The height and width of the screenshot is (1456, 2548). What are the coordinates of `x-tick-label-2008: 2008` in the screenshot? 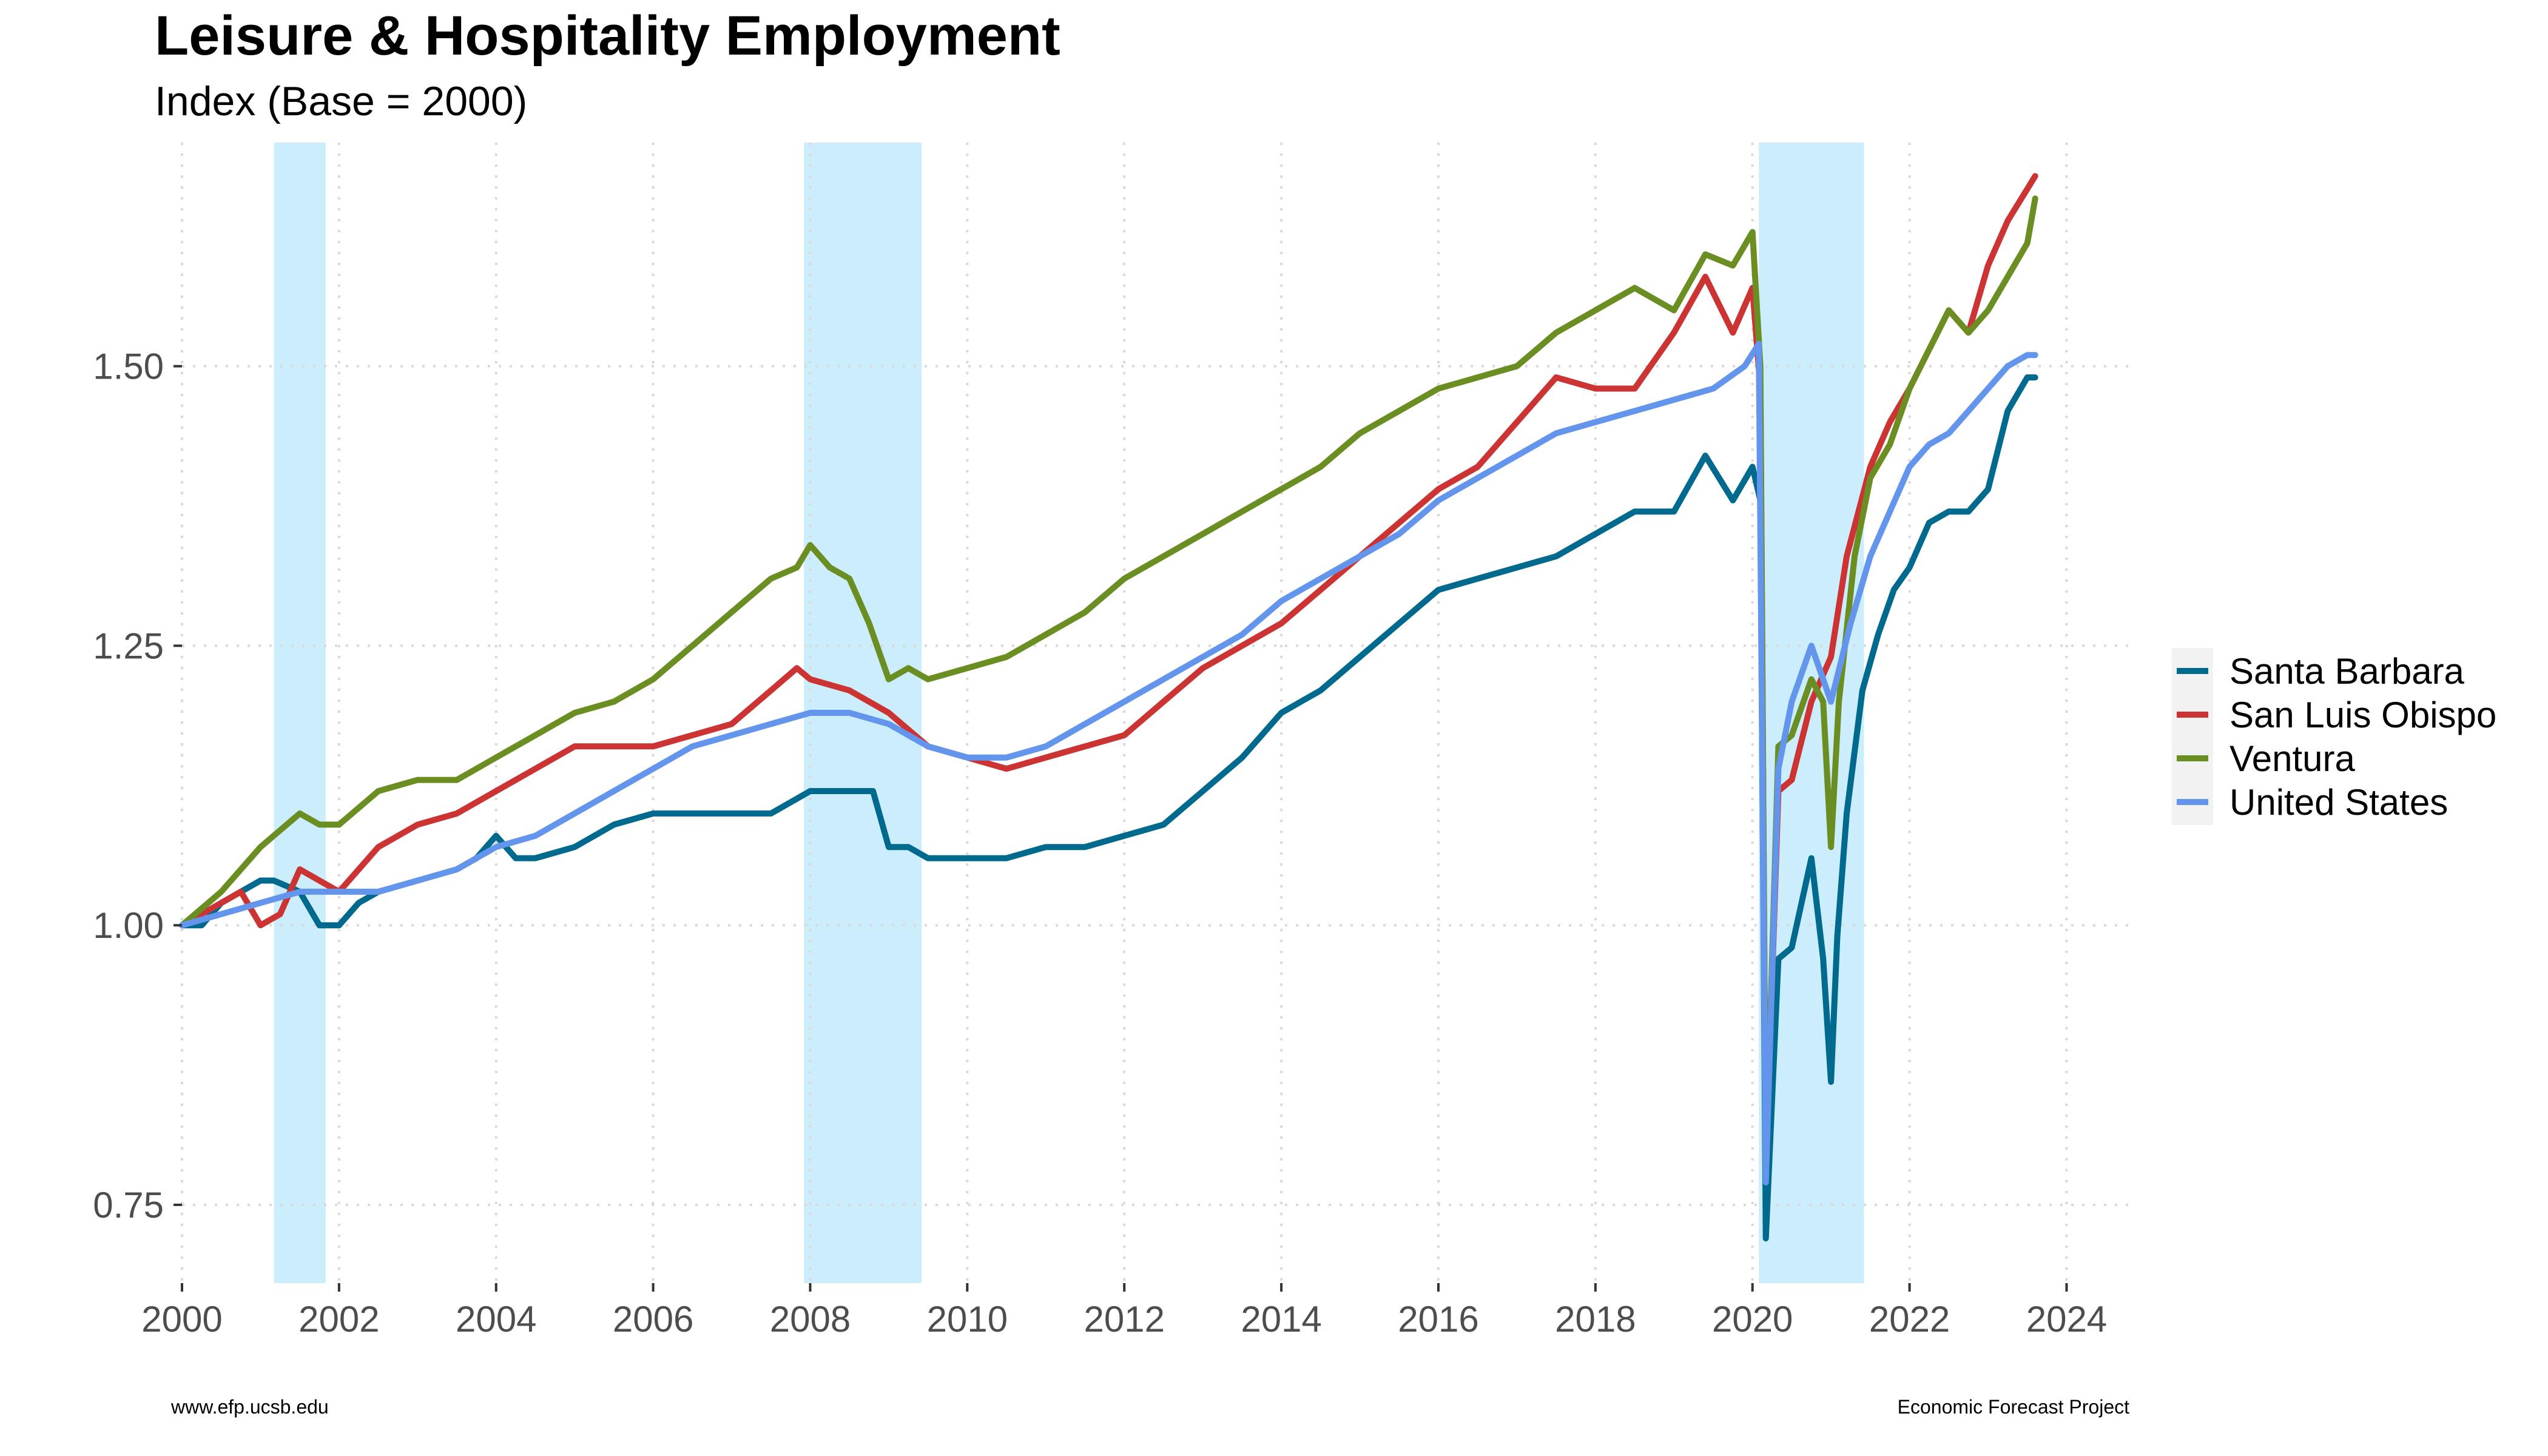 It's located at (810, 1319).